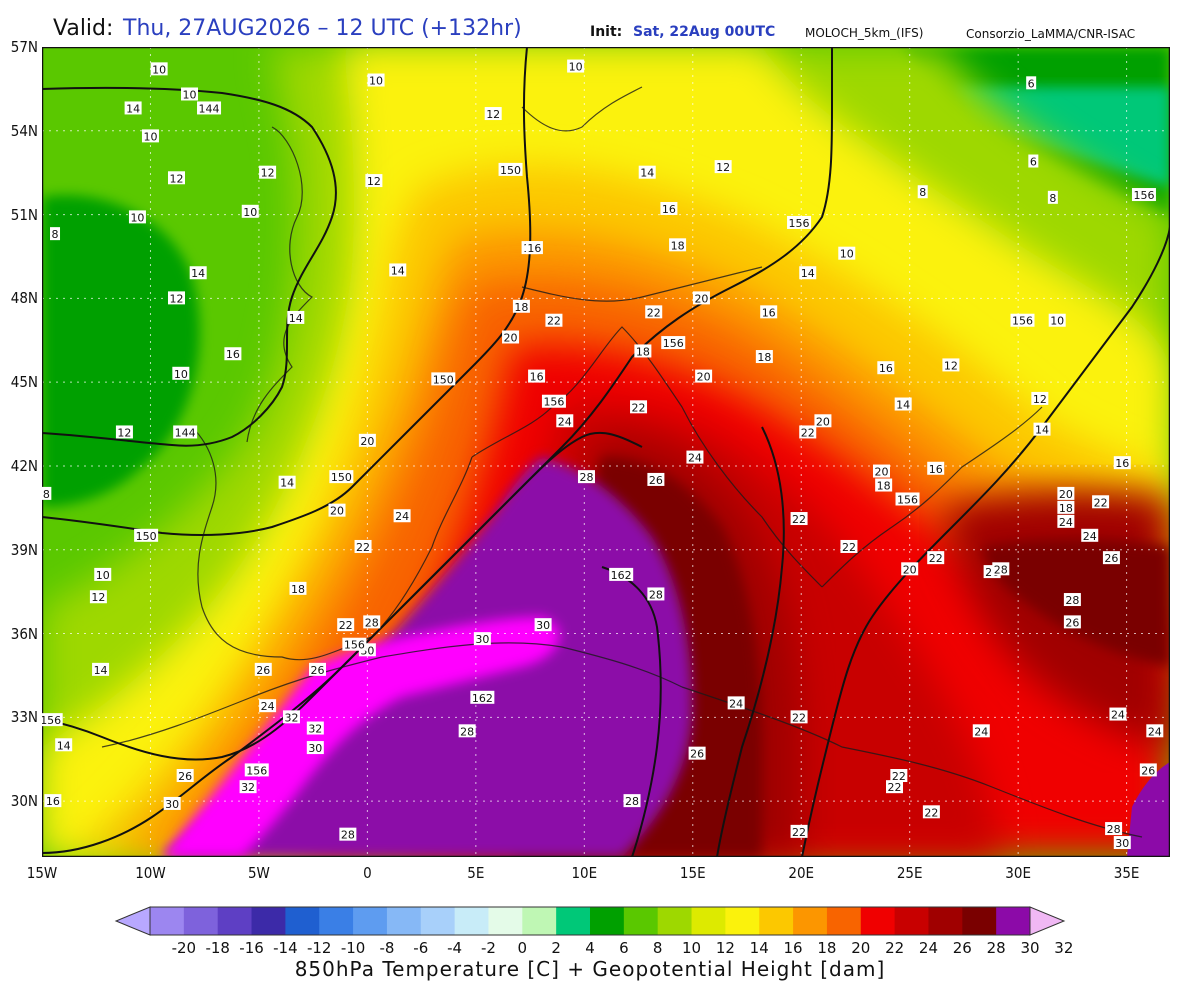 This screenshot has width=1180, height=981. I want to click on lat-label: 30N, so click(24, 801).